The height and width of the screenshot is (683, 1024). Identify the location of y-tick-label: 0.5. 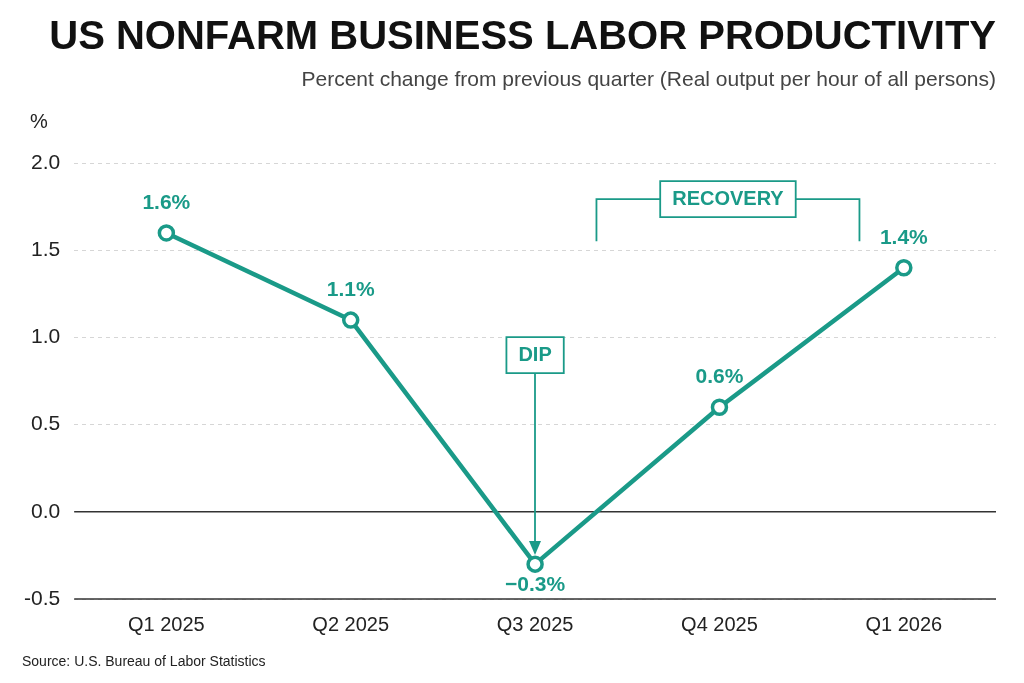
(45, 423).